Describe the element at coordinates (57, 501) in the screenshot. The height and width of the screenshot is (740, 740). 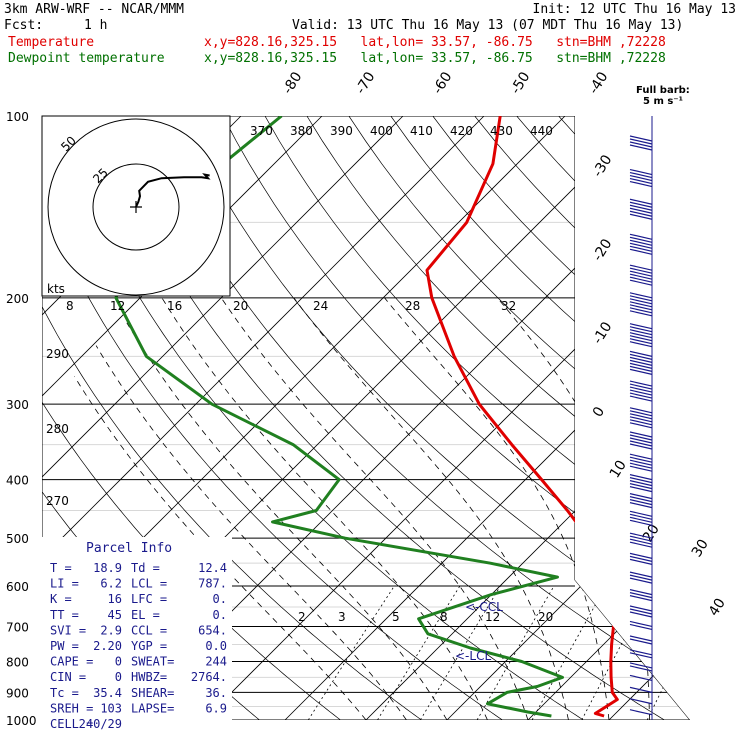
I see `theta-label: 270` at that location.